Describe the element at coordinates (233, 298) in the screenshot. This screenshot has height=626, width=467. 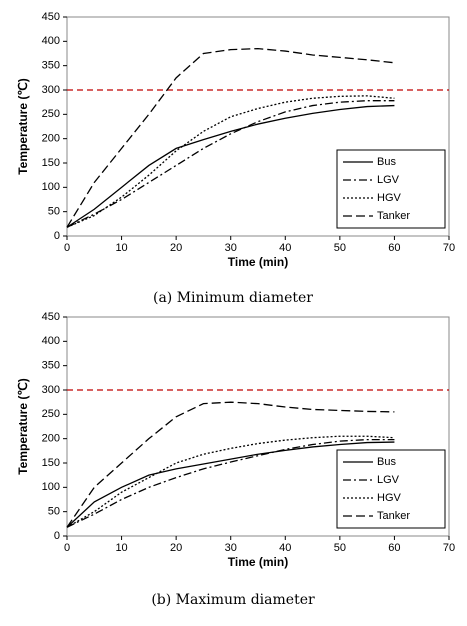
I see `caption: (a) Minimum diameter` at that location.